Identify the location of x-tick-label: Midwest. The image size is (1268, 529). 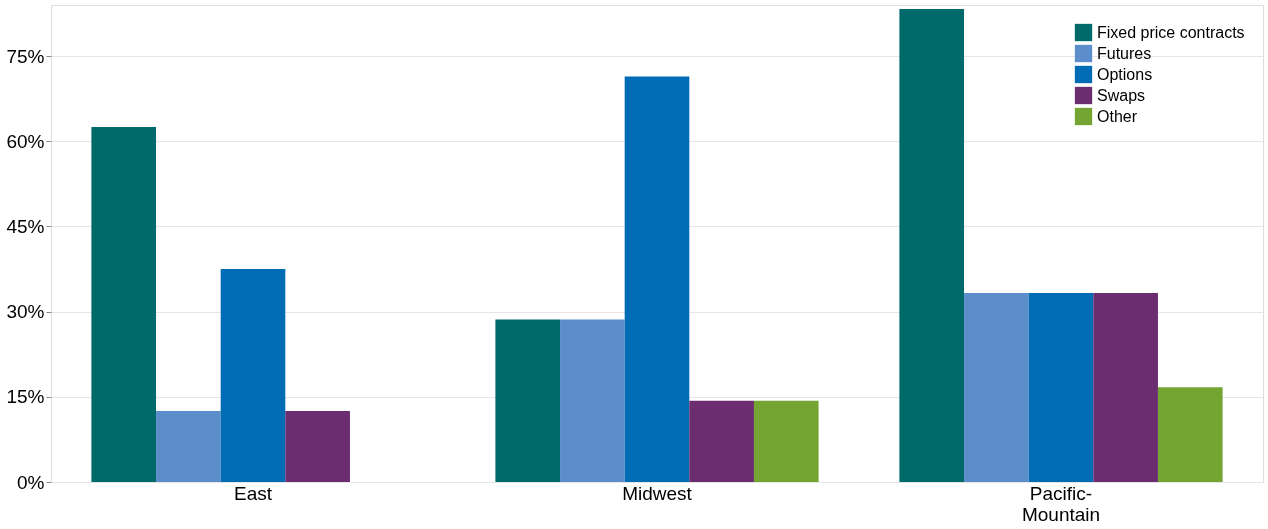
(657, 493).